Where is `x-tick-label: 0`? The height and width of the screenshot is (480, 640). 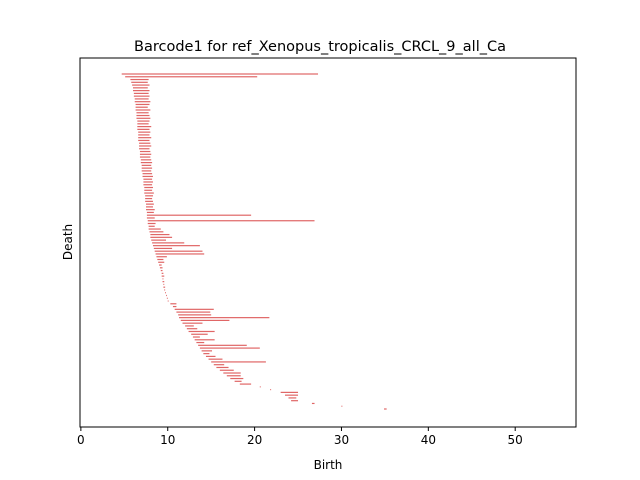 x-tick-label: 0 is located at coordinates (81, 440).